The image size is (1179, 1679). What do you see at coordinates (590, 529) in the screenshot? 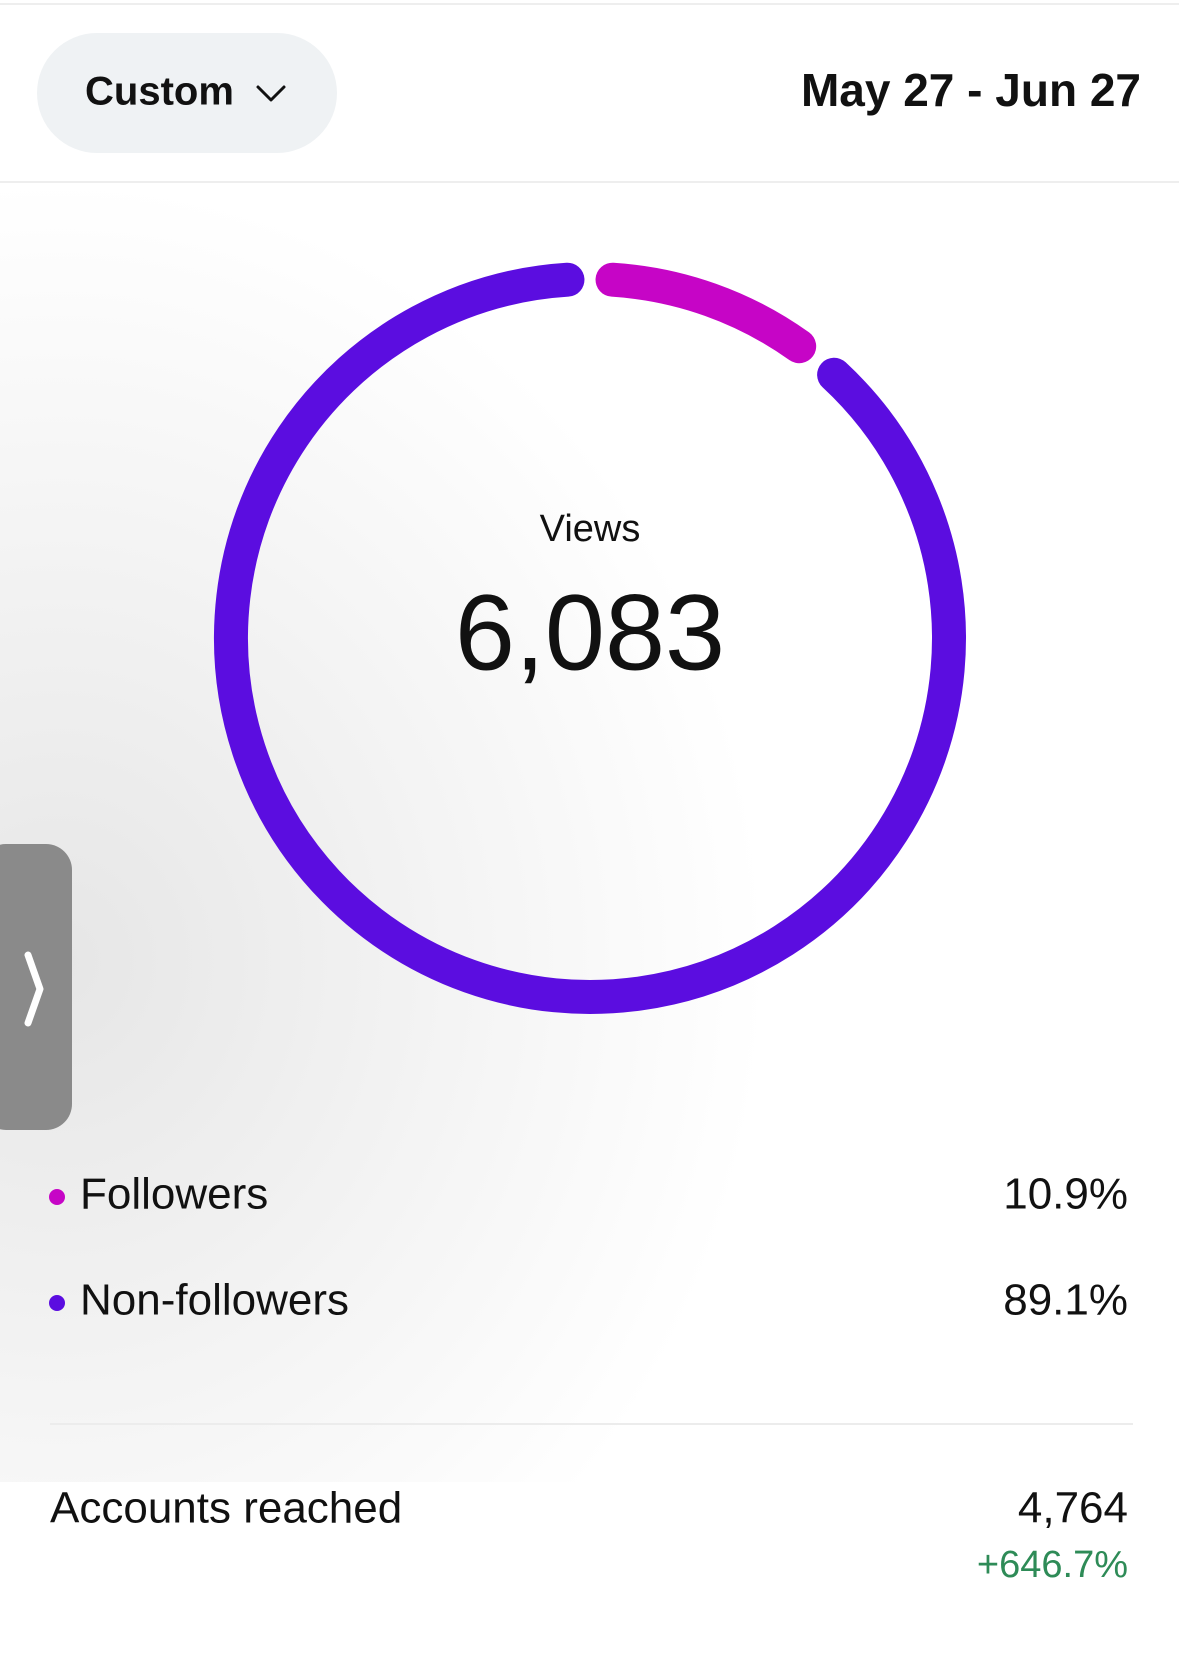
I see `chart-title: Views` at bounding box center [590, 529].